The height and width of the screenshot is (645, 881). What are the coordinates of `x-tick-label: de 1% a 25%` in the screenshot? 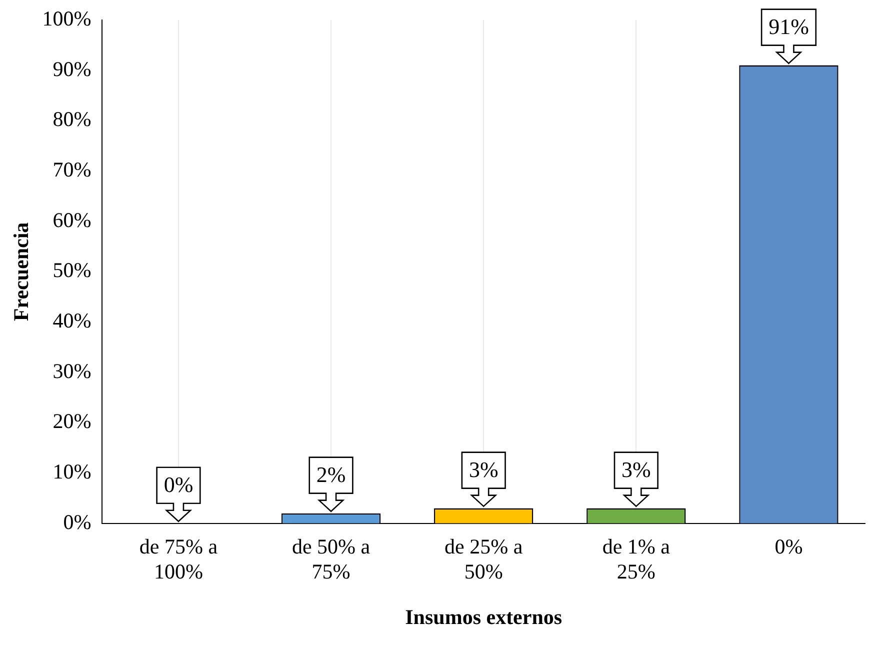 It's located at (636, 559).